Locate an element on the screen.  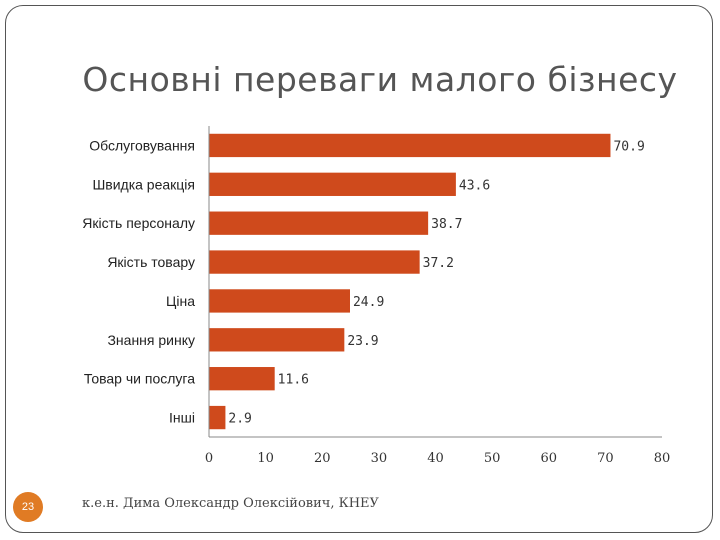
slide-title: Основні переваги малого бізнесу is located at coordinates (380, 79).